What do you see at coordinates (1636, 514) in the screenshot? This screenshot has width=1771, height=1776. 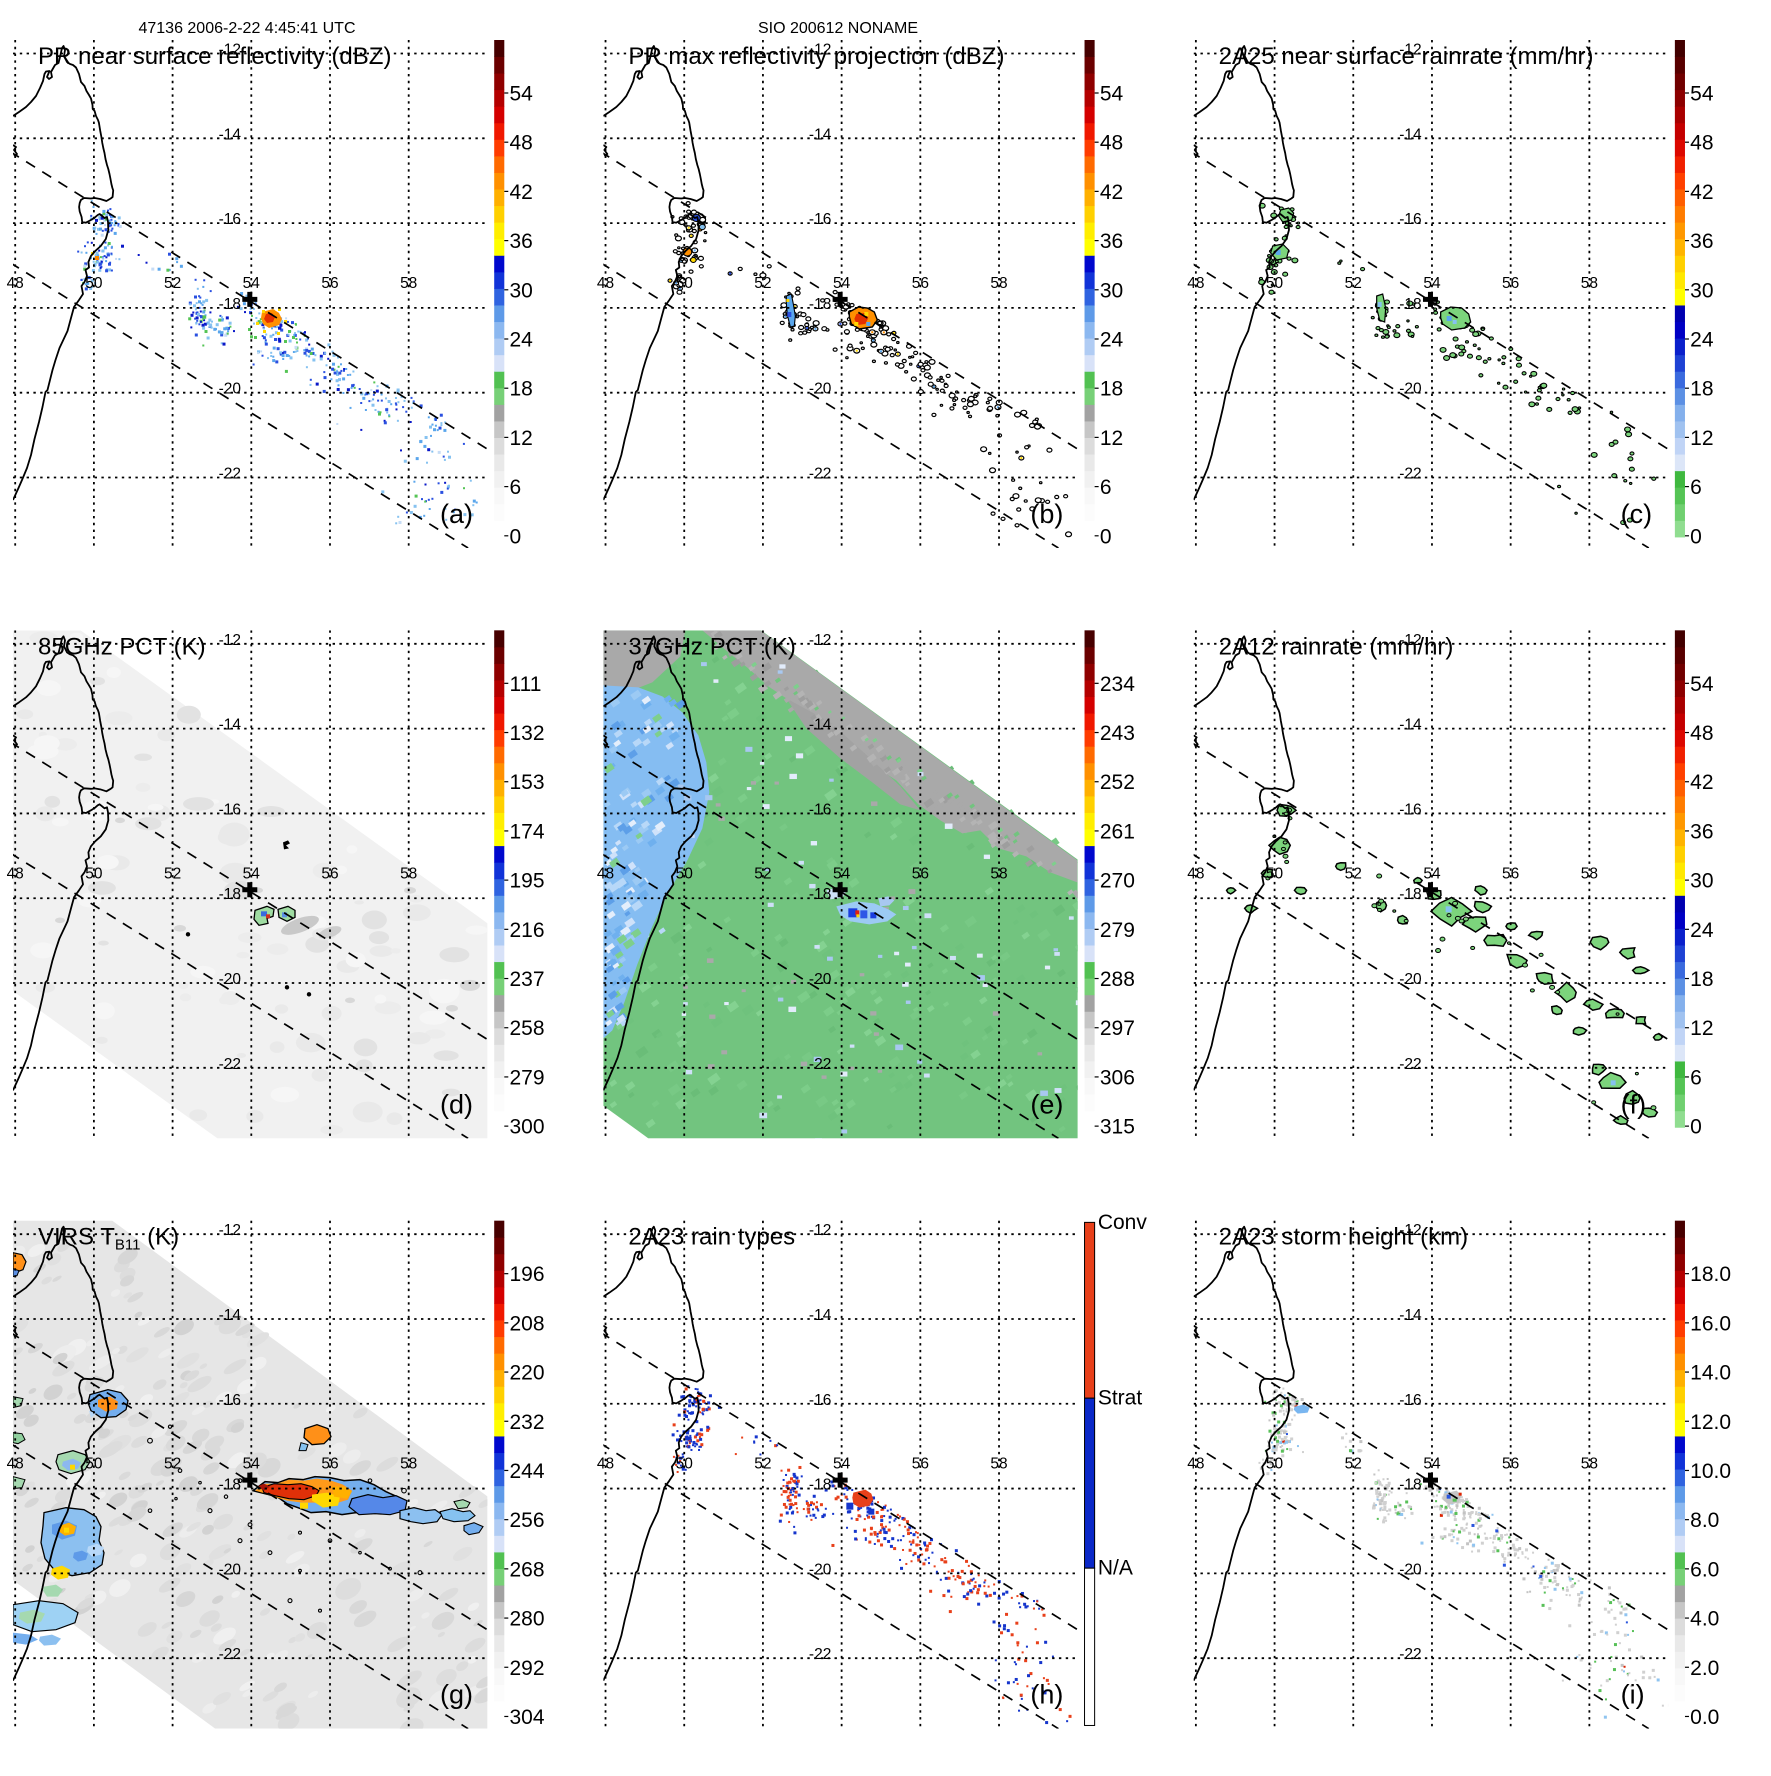 I see `svg-text: (c)` at bounding box center [1636, 514].